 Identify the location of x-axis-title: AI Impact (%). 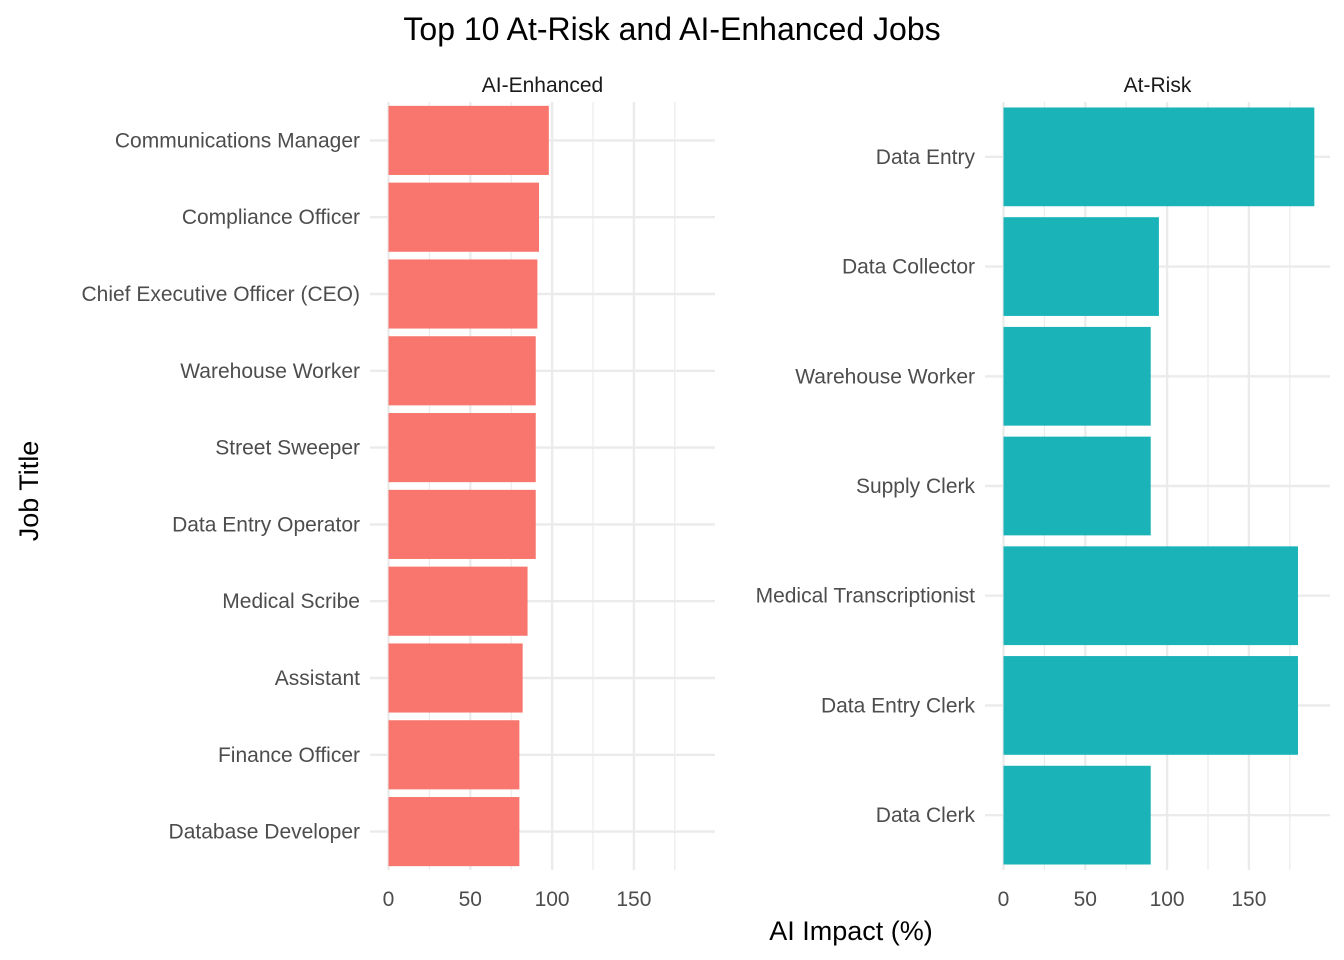
(851, 931).